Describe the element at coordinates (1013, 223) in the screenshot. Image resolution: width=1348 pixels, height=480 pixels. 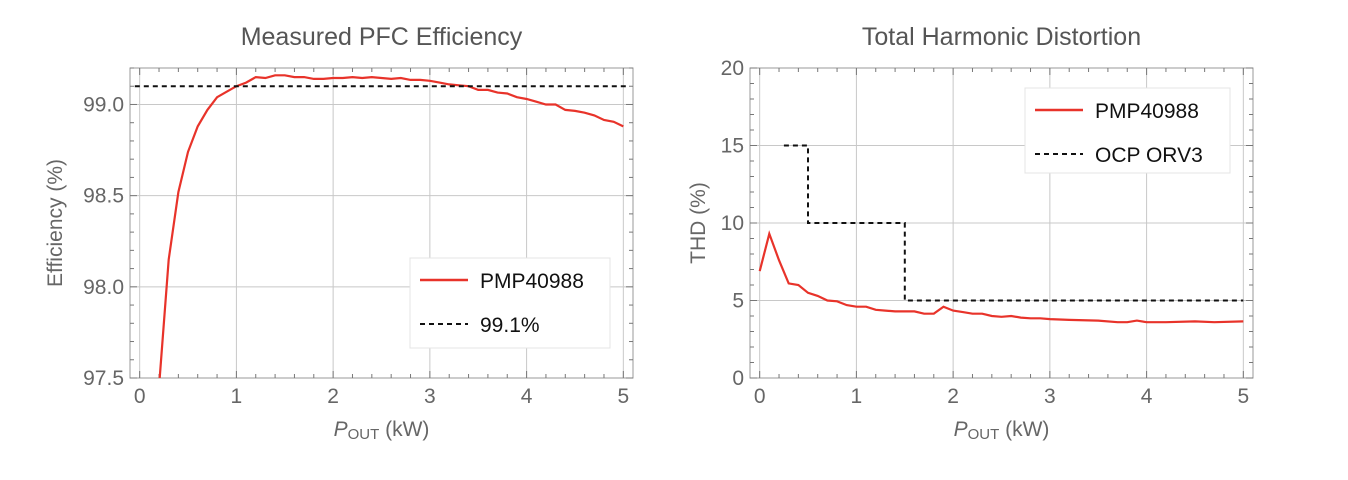
I see `series-line-ocp-orv3` at that location.